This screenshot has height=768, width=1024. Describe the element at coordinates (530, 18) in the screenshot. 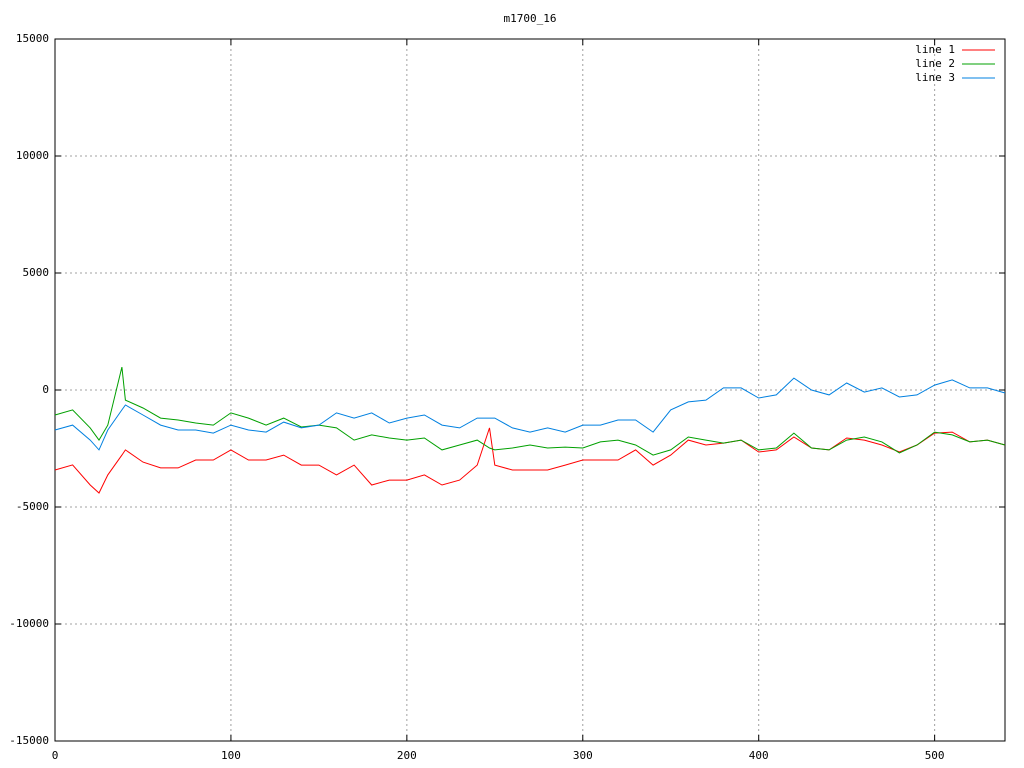

I see `chart-title: m1700_16` at that location.